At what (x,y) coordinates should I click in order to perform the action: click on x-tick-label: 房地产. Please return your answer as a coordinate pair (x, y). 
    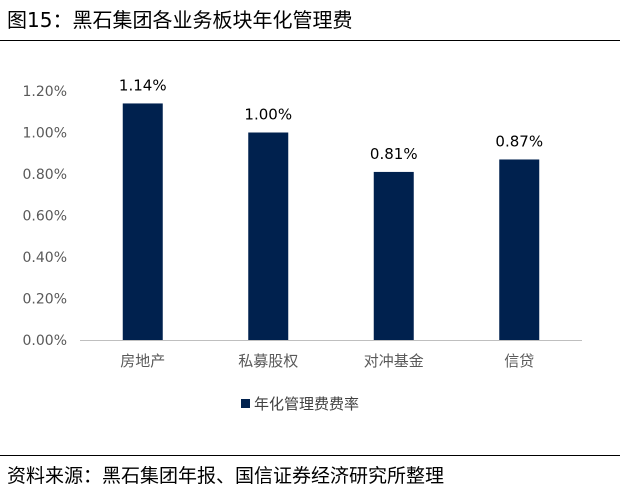
    Looking at the image, I should click on (142, 361).